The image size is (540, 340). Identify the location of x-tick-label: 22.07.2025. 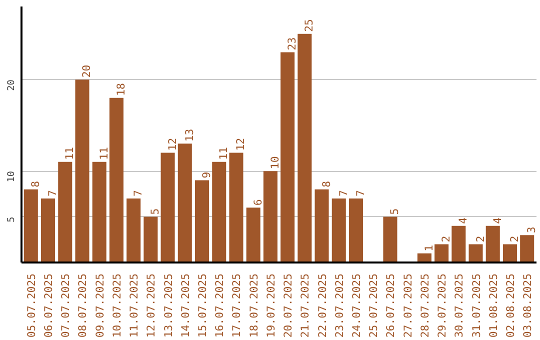
(322, 306).